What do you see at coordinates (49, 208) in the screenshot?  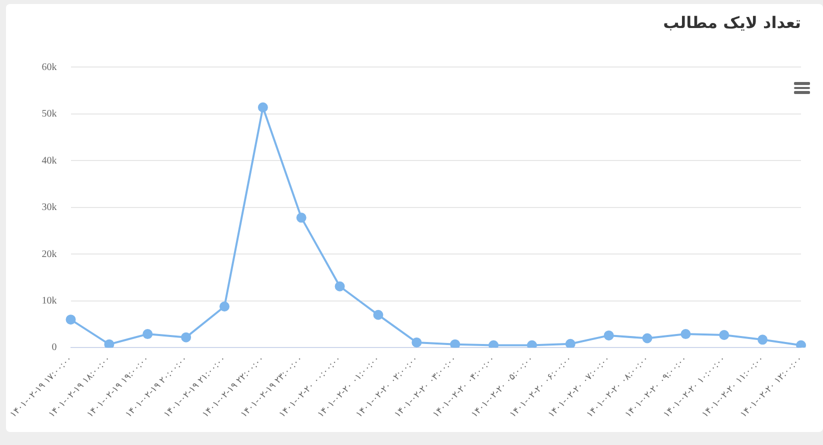 I see `y-tick-label: 30k` at bounding box center [49, 208].